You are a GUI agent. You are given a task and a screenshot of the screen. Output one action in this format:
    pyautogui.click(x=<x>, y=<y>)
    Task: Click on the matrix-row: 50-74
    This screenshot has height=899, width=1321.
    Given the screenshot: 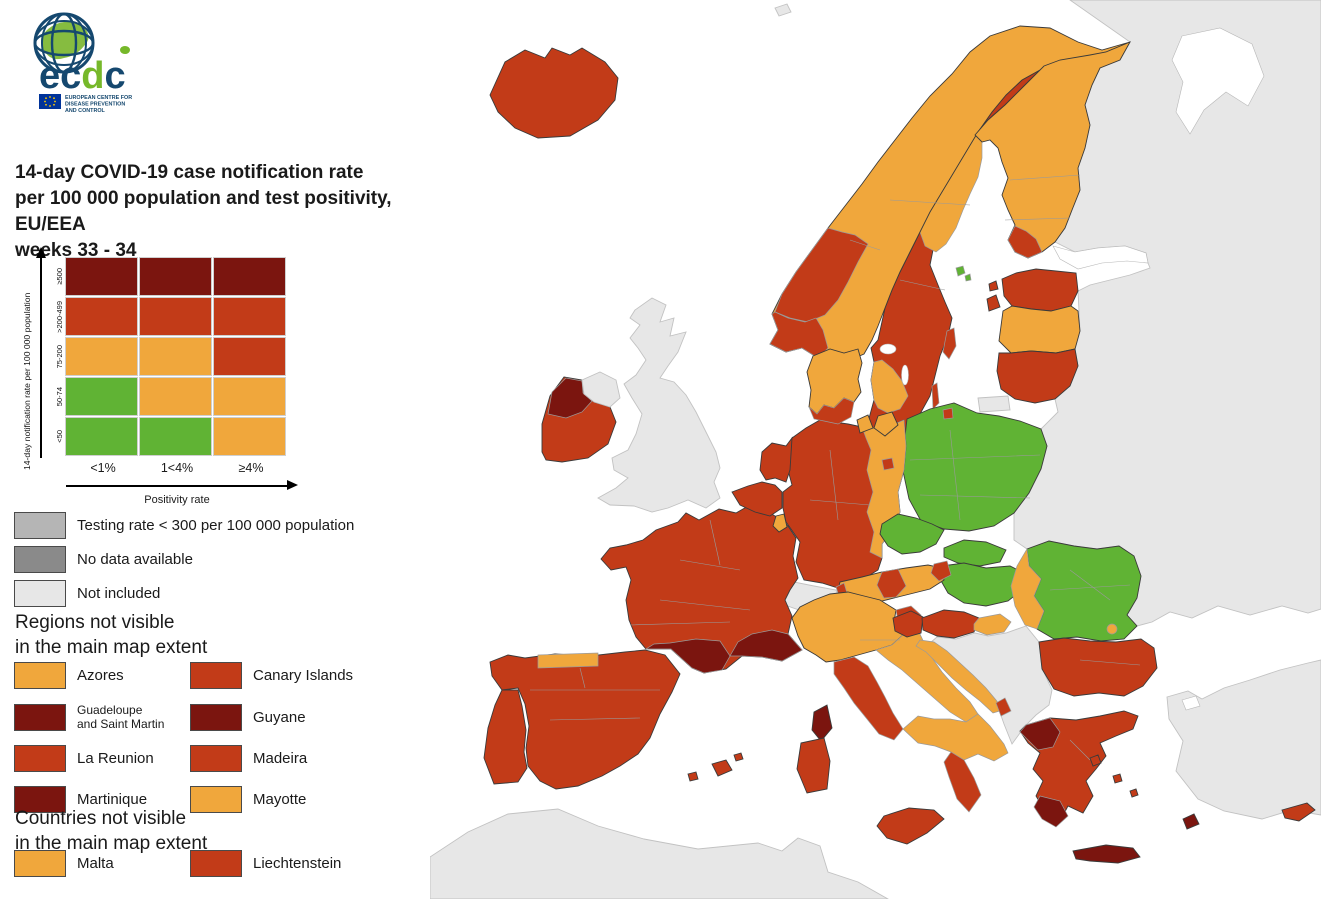 What is the action you would take?
    pyautogui.click(x=170, y=396)
    